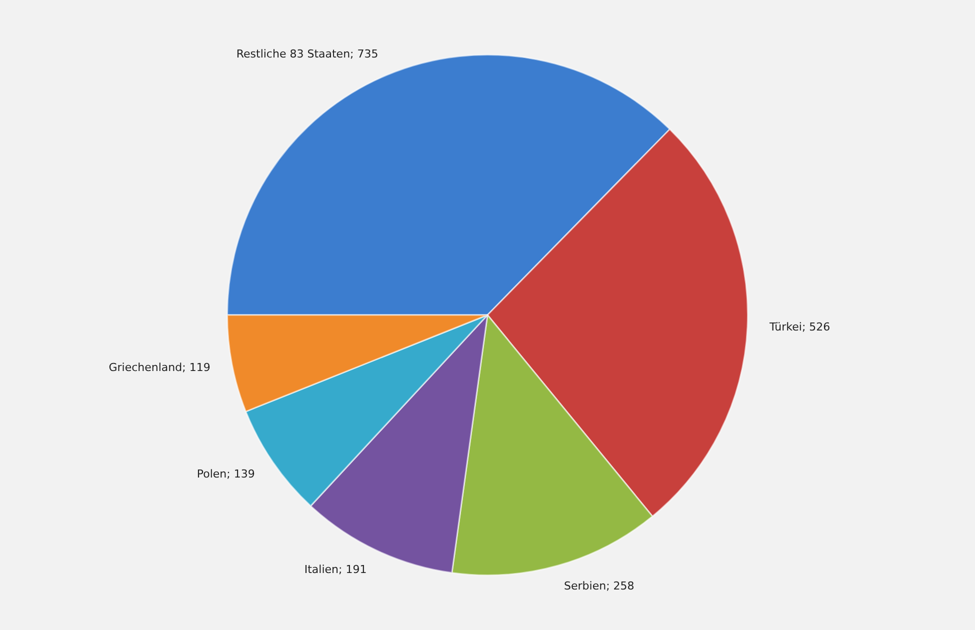 This screenshot has width=975, height=630. Describe the element at coordinates (585, 586) in the screenshot. I see `slice-label: Serbien` at that location.